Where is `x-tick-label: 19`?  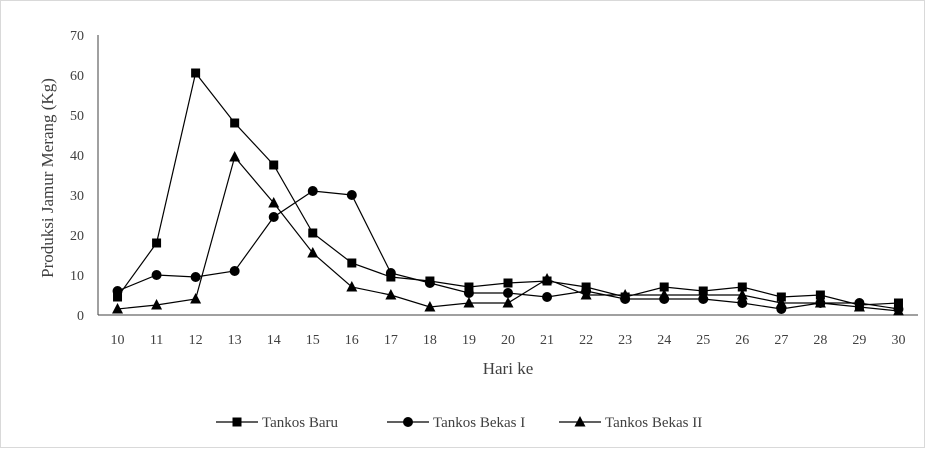 x-tick-label: 19 is located at coordinates (469, 340).